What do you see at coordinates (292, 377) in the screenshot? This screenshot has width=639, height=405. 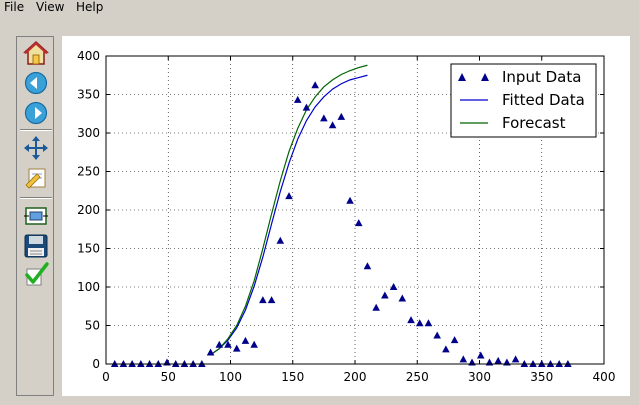 I see `x-tick-label: 150` at bounding box center [292, 377].